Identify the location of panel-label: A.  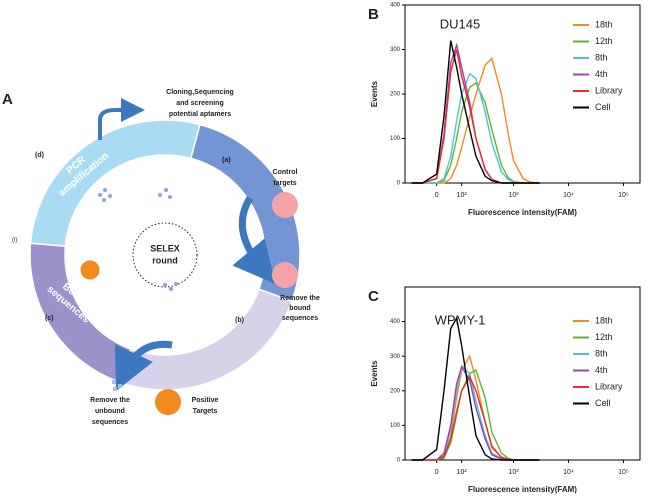
(7, 99).